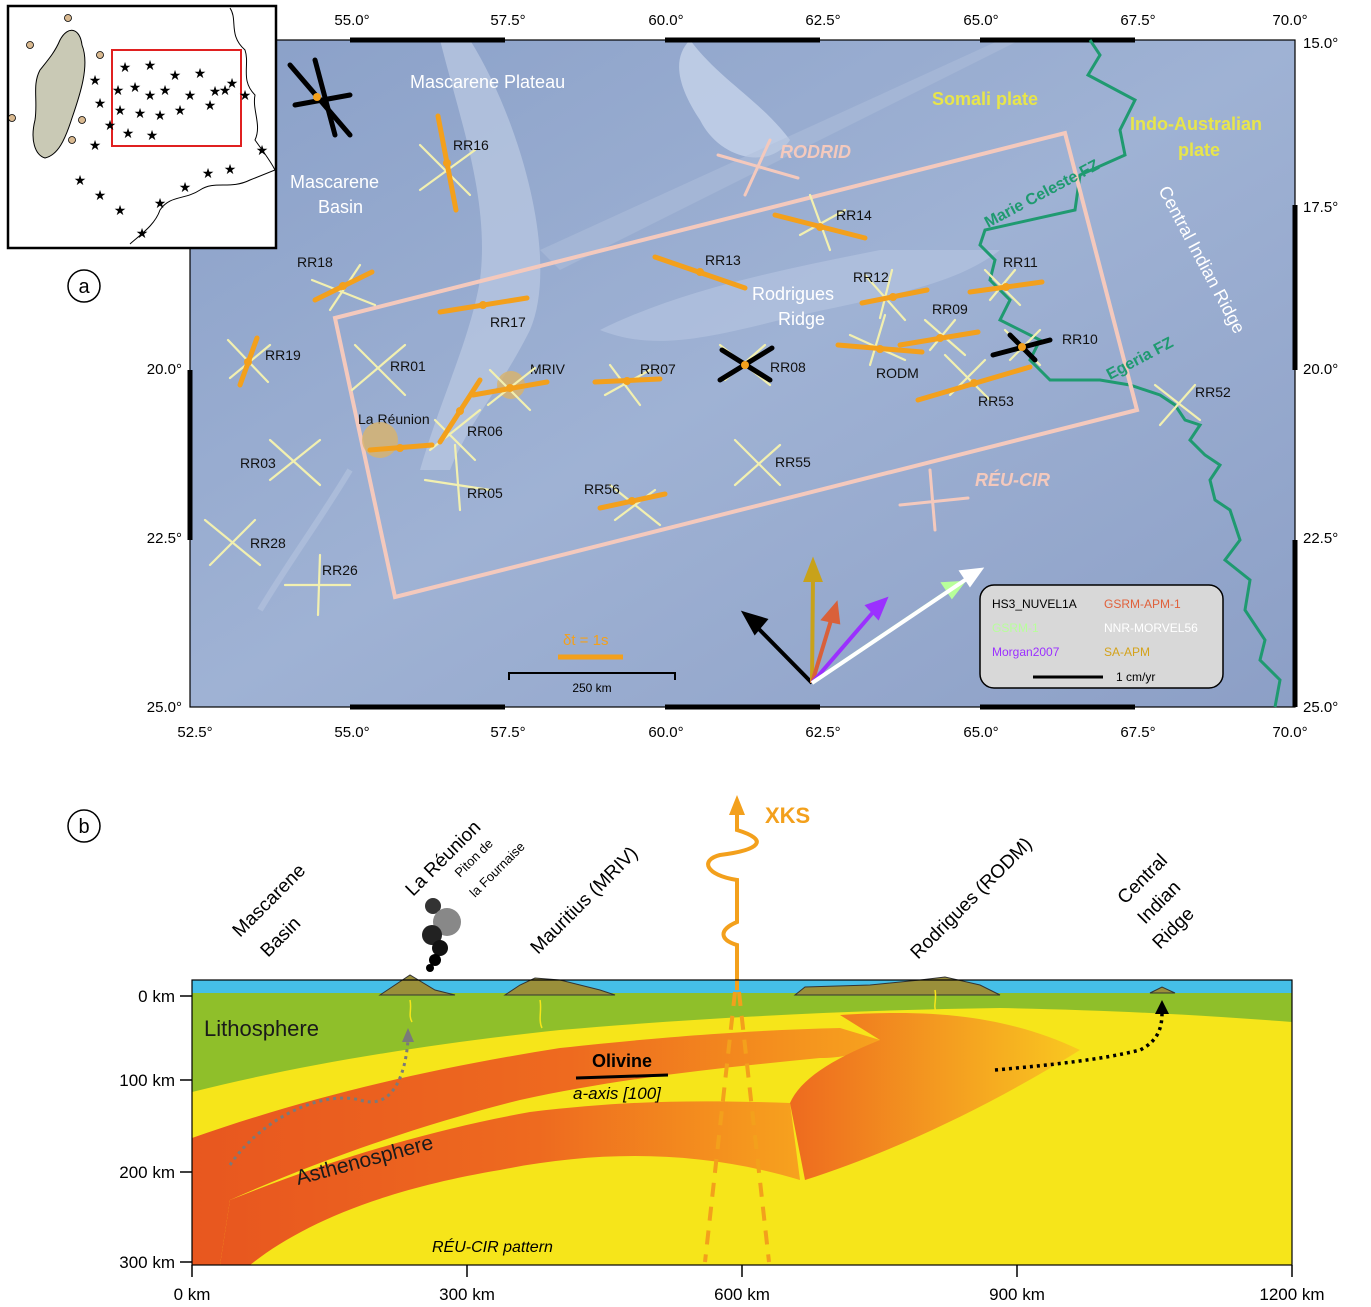 The width and height of the screenshot is (1371, 1307). What do you see at coordinates (1162, 1007) in the screenshot?
I see `ridge-flow-arrowhead` at bounding box center [1162, 1007].